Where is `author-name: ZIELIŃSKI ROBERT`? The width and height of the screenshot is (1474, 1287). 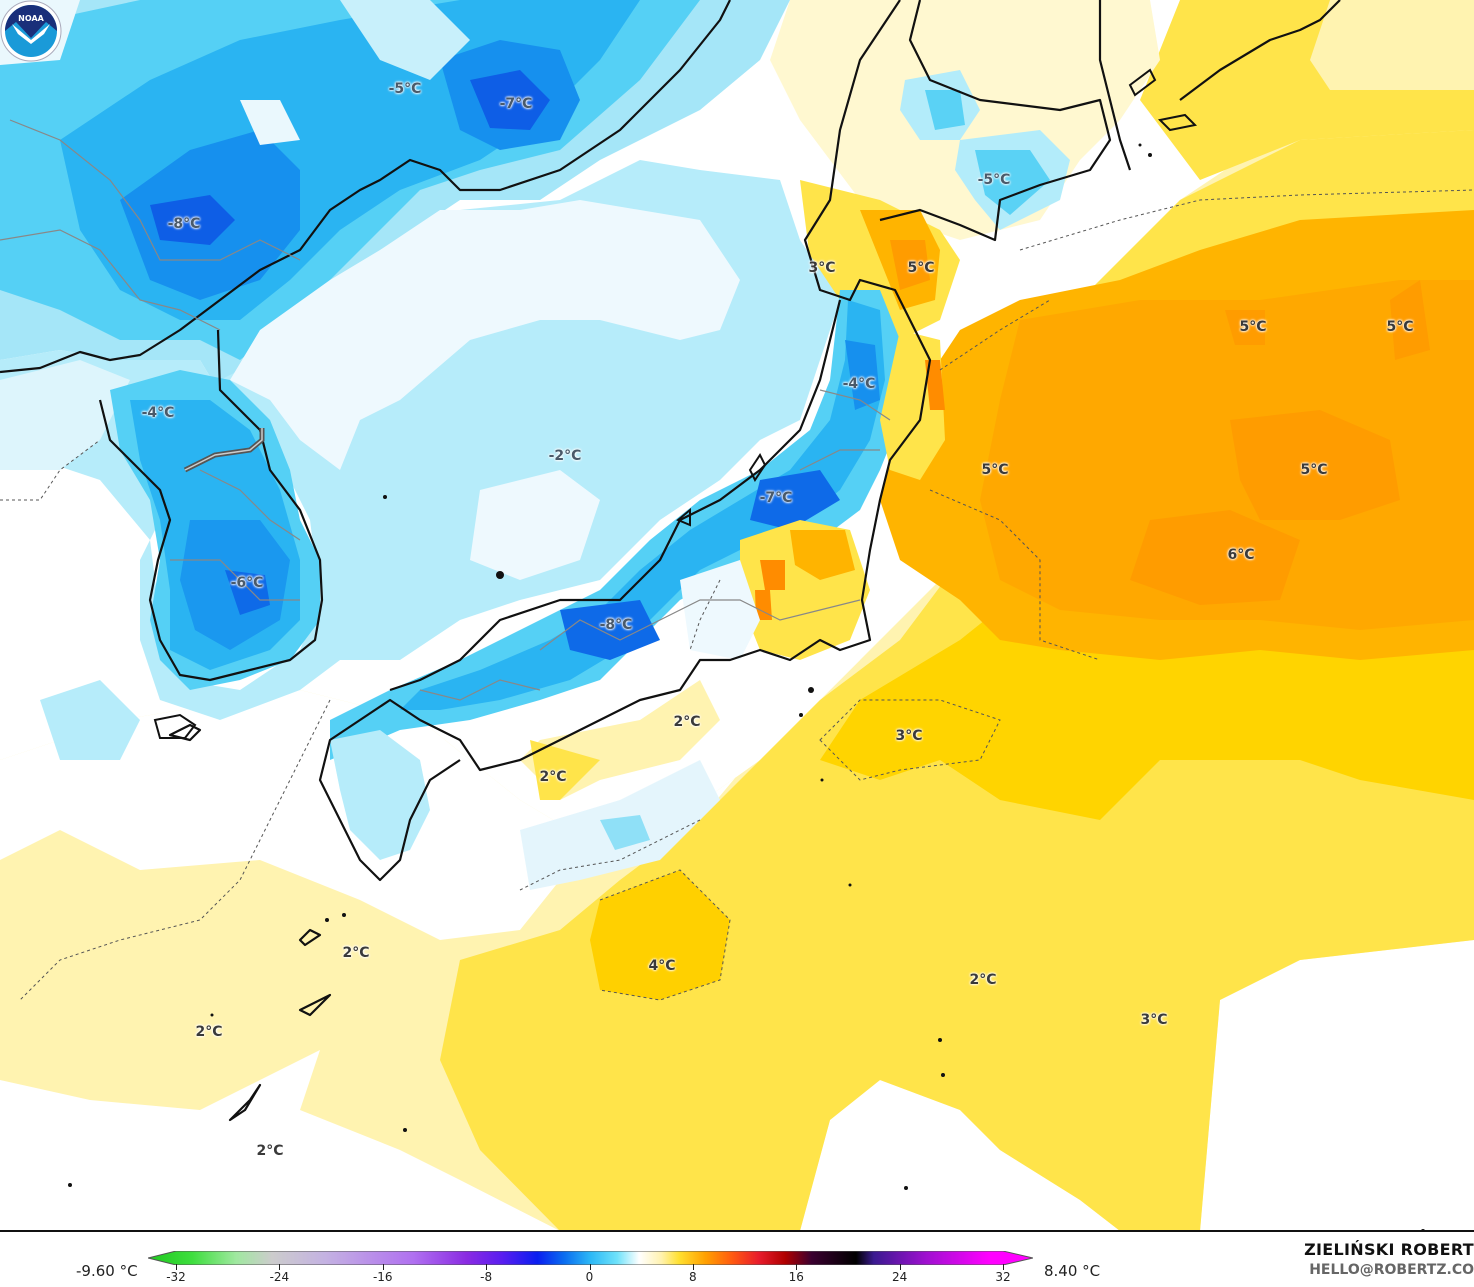
author-name: ZIELIŃSKI ROBERT is located at coordinates (1389, 1249).